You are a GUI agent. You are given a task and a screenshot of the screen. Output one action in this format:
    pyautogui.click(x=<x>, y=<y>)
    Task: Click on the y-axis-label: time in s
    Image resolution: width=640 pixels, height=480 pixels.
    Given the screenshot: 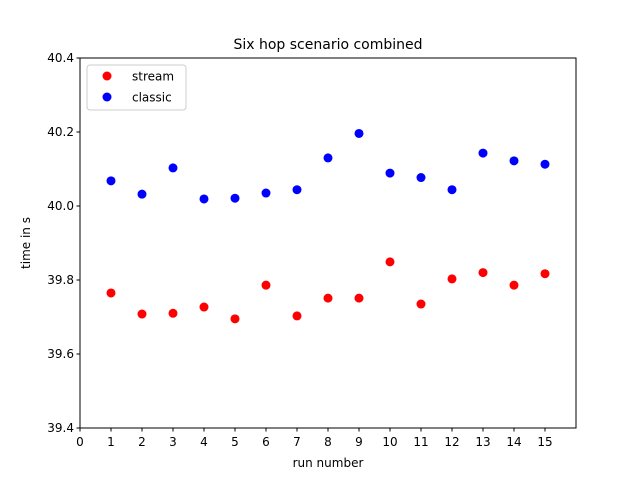 What is the action you would take?
    pyautogui.click(x=26, y=243)
    